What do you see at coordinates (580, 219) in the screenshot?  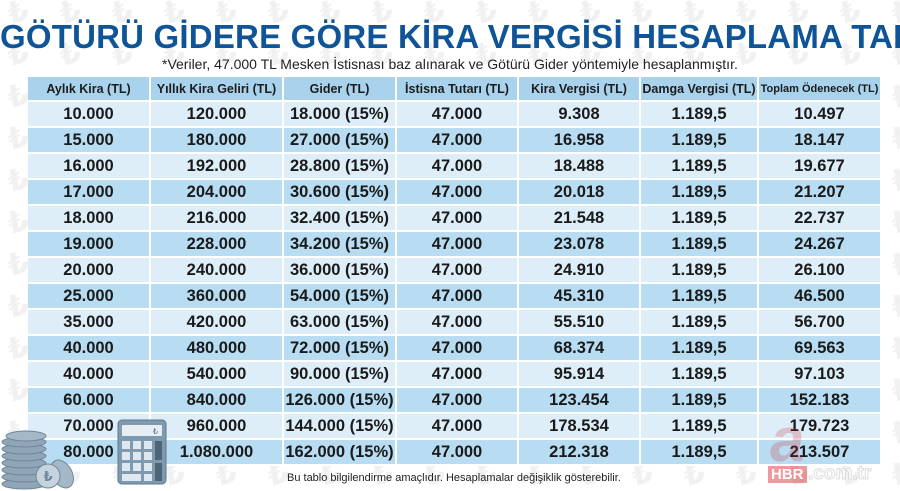 I see `cell-rent-tax: 21.548` at bounding box center [580, 219].